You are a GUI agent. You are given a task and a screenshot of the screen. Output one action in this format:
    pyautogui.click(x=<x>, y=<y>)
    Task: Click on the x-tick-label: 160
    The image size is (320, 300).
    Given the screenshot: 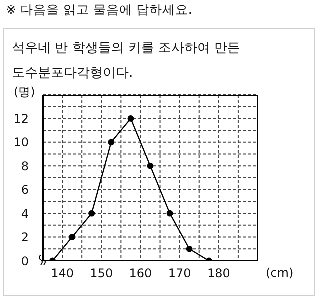 What is the action you would take?
    pyautogui.click(x=140, y=273)
    